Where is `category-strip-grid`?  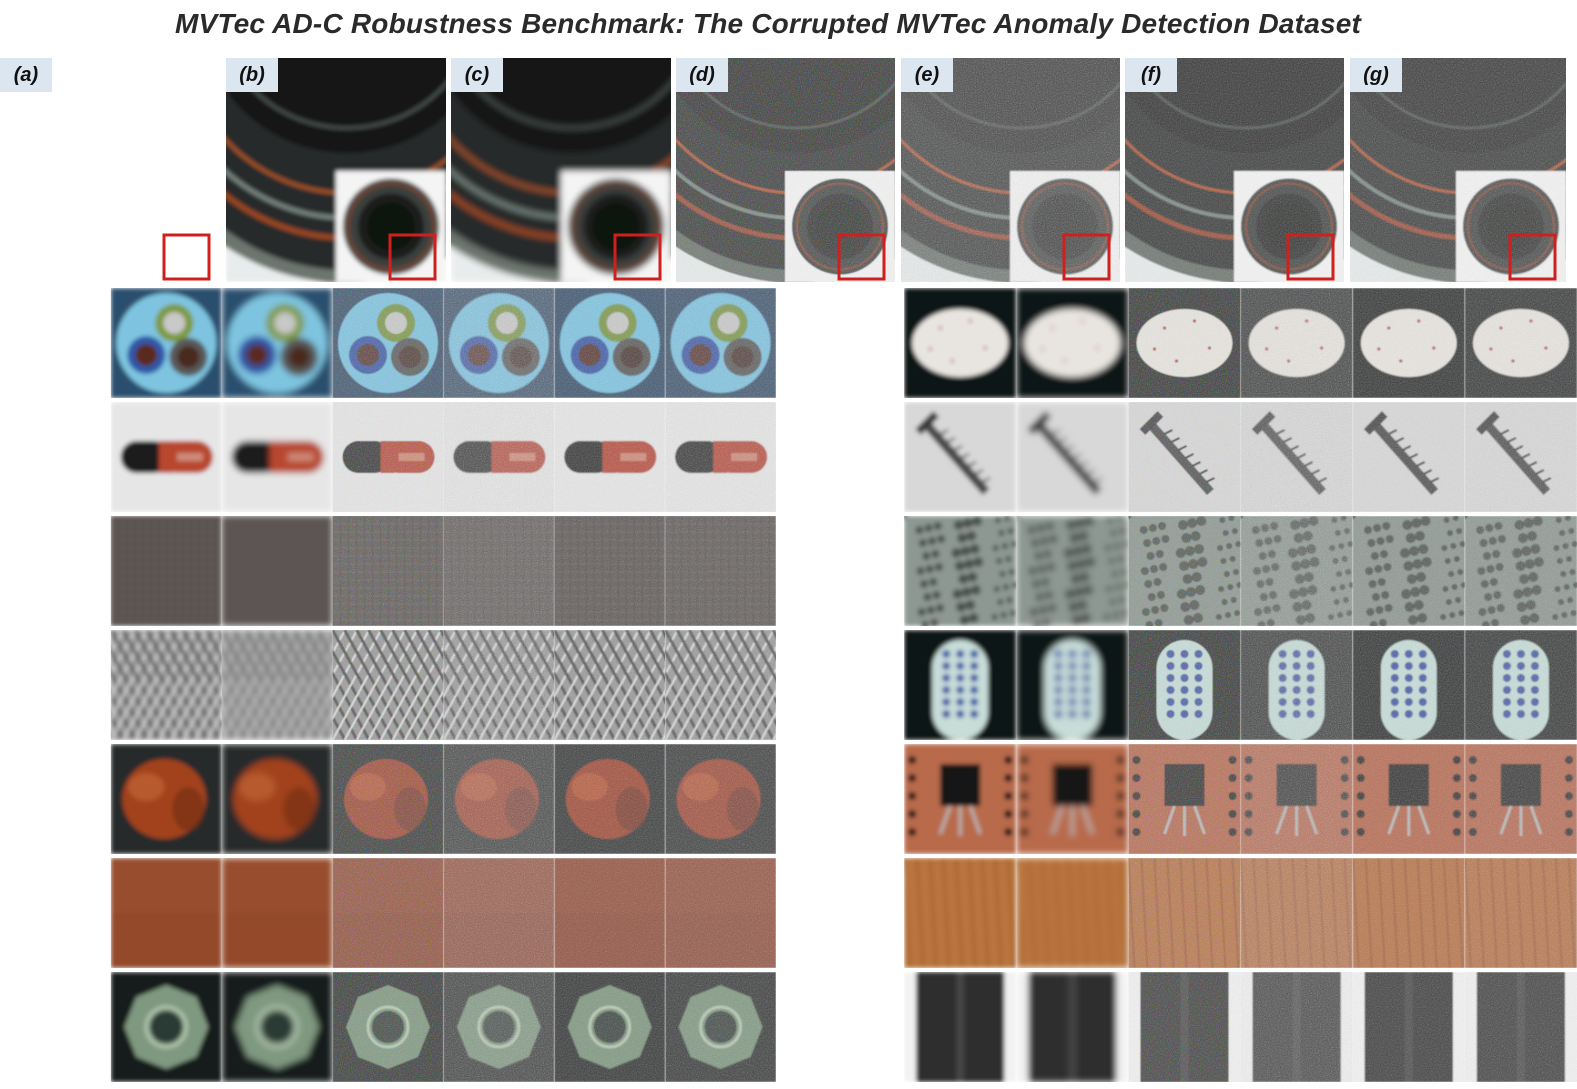 category-strip-grid is located at coordinates (388, 685).